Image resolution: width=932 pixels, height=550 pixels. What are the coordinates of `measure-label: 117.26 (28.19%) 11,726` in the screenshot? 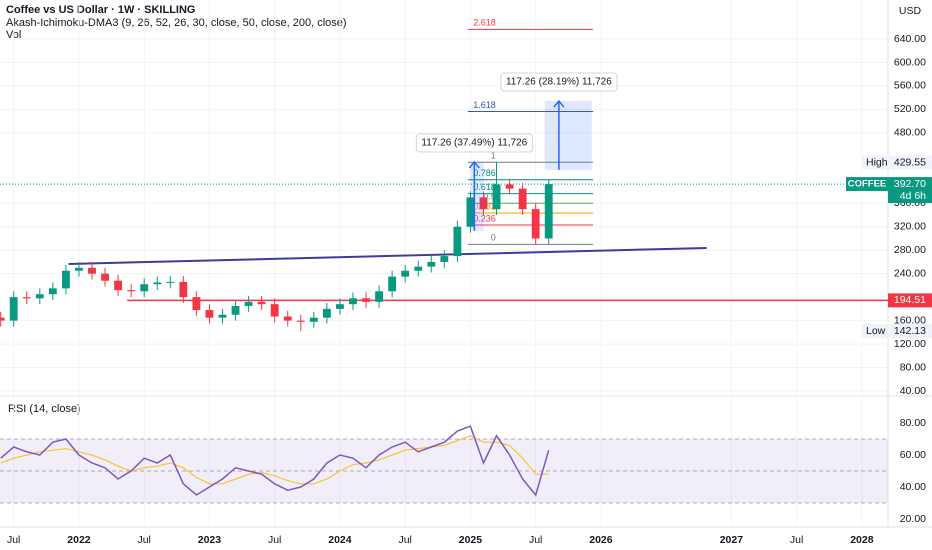 It's located at (559, 82).